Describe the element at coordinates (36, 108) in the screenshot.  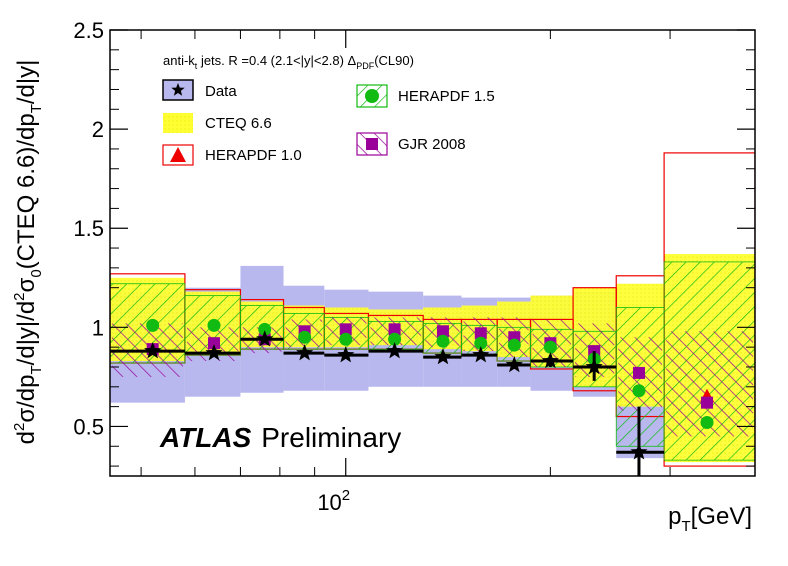
I see `y-axis-title-subT2: T` at that location.